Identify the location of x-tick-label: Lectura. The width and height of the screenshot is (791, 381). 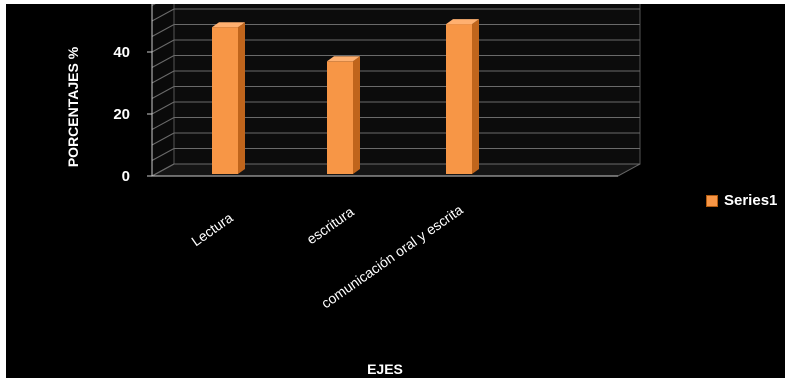
(212, 229).